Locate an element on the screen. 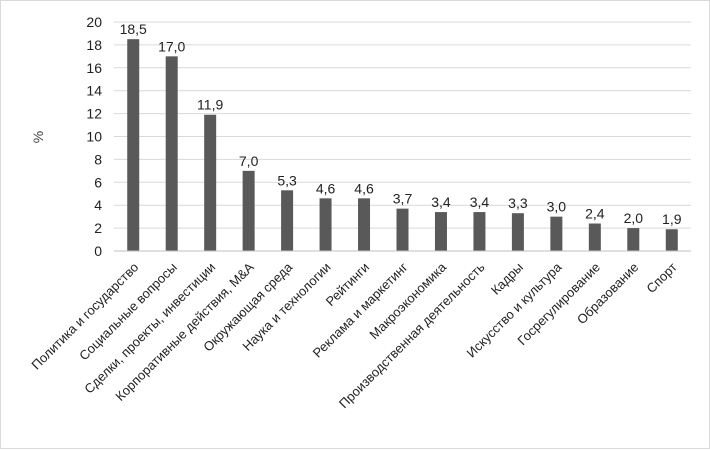 Image resolution: width=710 pixels, height=450 pixels. y-axis-ticks: 0 2 4 6 8 10 12 14 16 18 20 is located at coordinates (94, 136).